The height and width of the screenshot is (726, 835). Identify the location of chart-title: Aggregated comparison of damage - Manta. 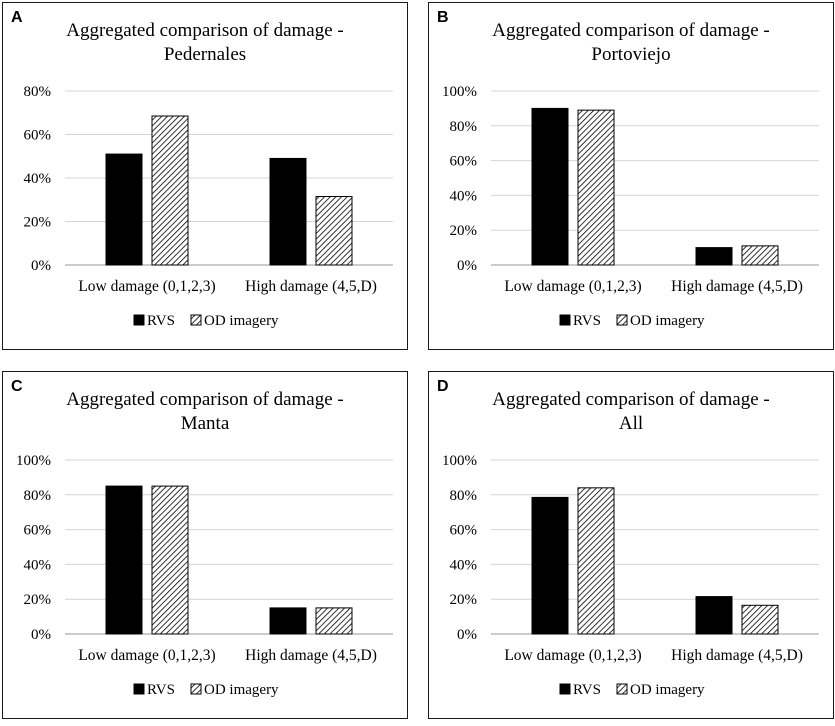
(205, 412).